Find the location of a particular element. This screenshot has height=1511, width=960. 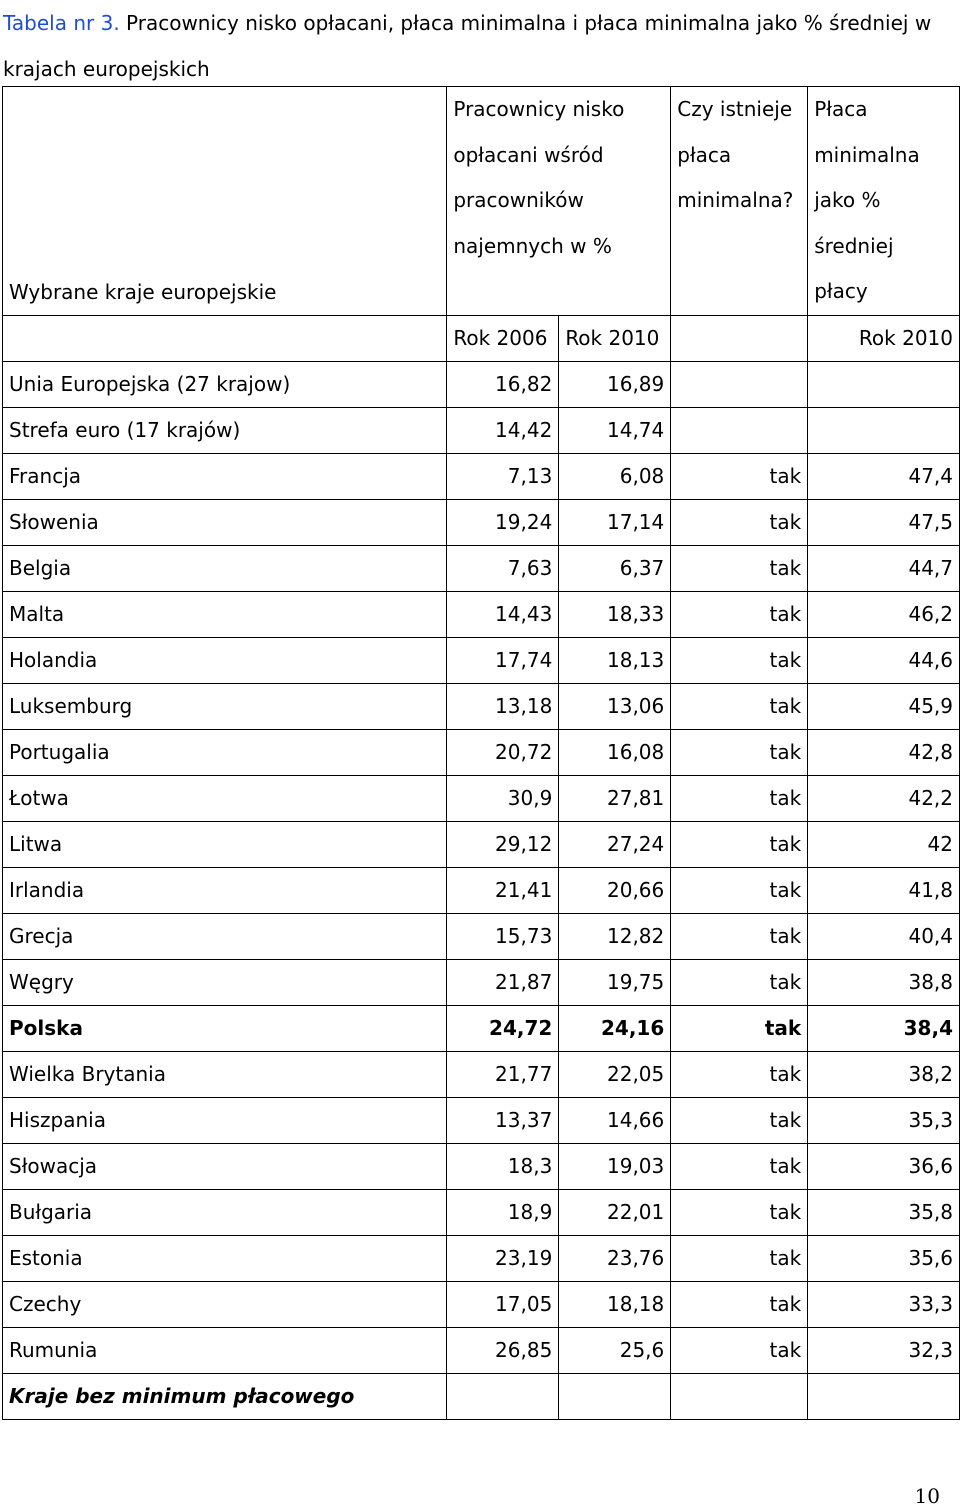

value-2006-cell: 7,13 is located at coordinates (503, 476).